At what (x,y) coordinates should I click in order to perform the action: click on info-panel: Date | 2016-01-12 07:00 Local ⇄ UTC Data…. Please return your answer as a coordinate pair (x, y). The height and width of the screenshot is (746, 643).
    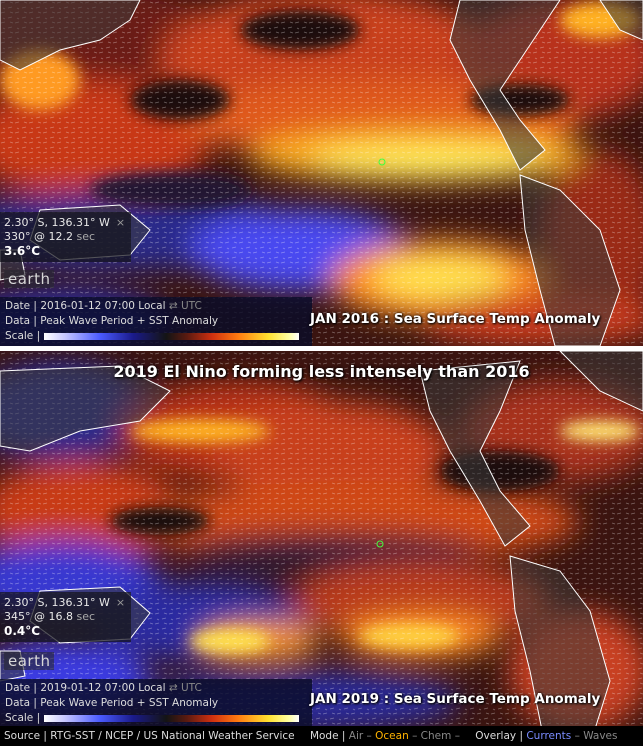
    Looking at the image, I should click on (156, 321).